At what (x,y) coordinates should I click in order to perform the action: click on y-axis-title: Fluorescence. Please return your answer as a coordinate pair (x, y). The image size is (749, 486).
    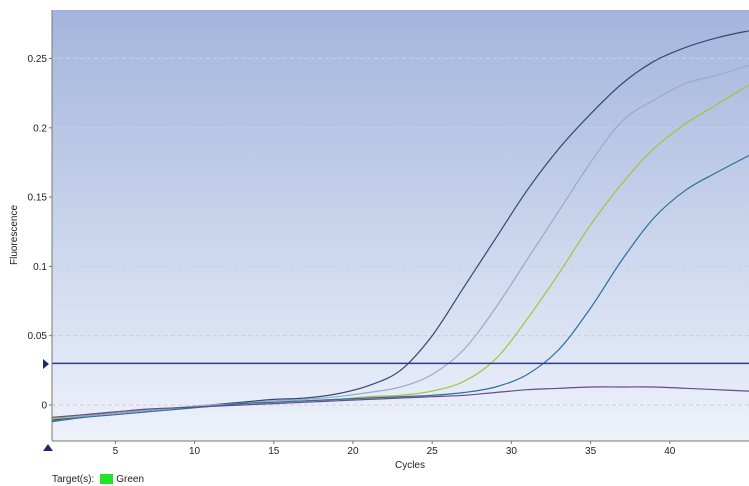
    Looking at the image, I should click on (14, 235).